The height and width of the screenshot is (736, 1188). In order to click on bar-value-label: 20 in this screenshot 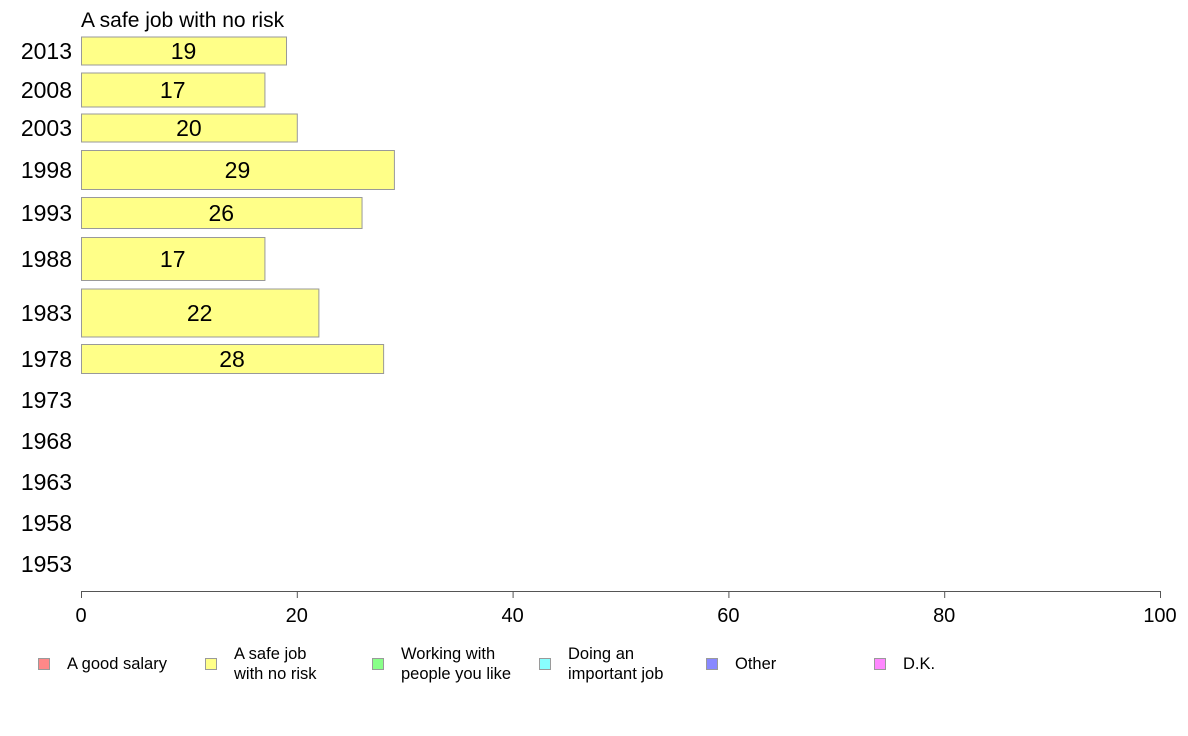, I will do `click(189, 128)`.